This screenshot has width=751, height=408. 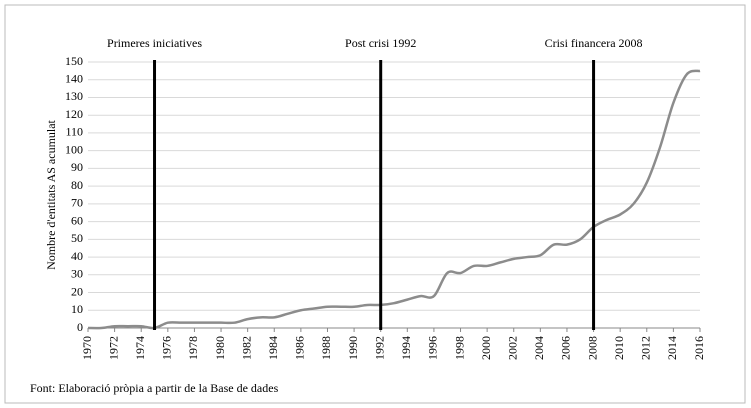 What do you see at coordinates (80, 327) in the screenshot?
I see `y-tick-label: 0` at bounding box center [80, 327].